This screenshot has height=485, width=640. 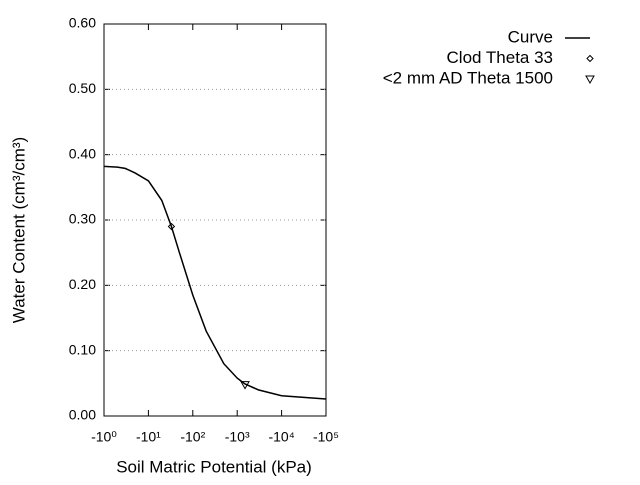 I want to click on x-tick-label: -10⁴, so click(x=281, y=437).